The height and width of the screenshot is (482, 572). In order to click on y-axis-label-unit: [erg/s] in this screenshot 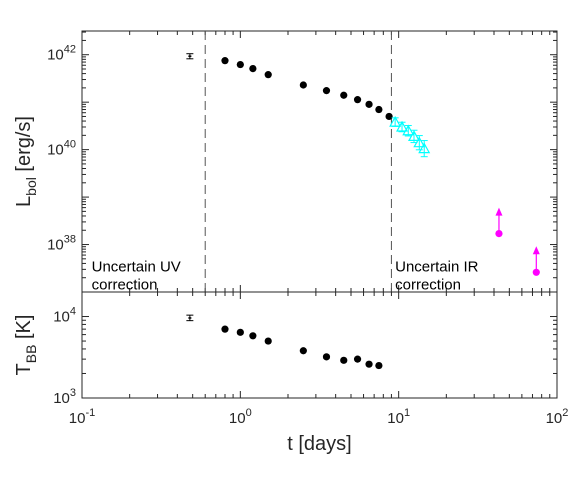, I will do `click(24, 146)`.